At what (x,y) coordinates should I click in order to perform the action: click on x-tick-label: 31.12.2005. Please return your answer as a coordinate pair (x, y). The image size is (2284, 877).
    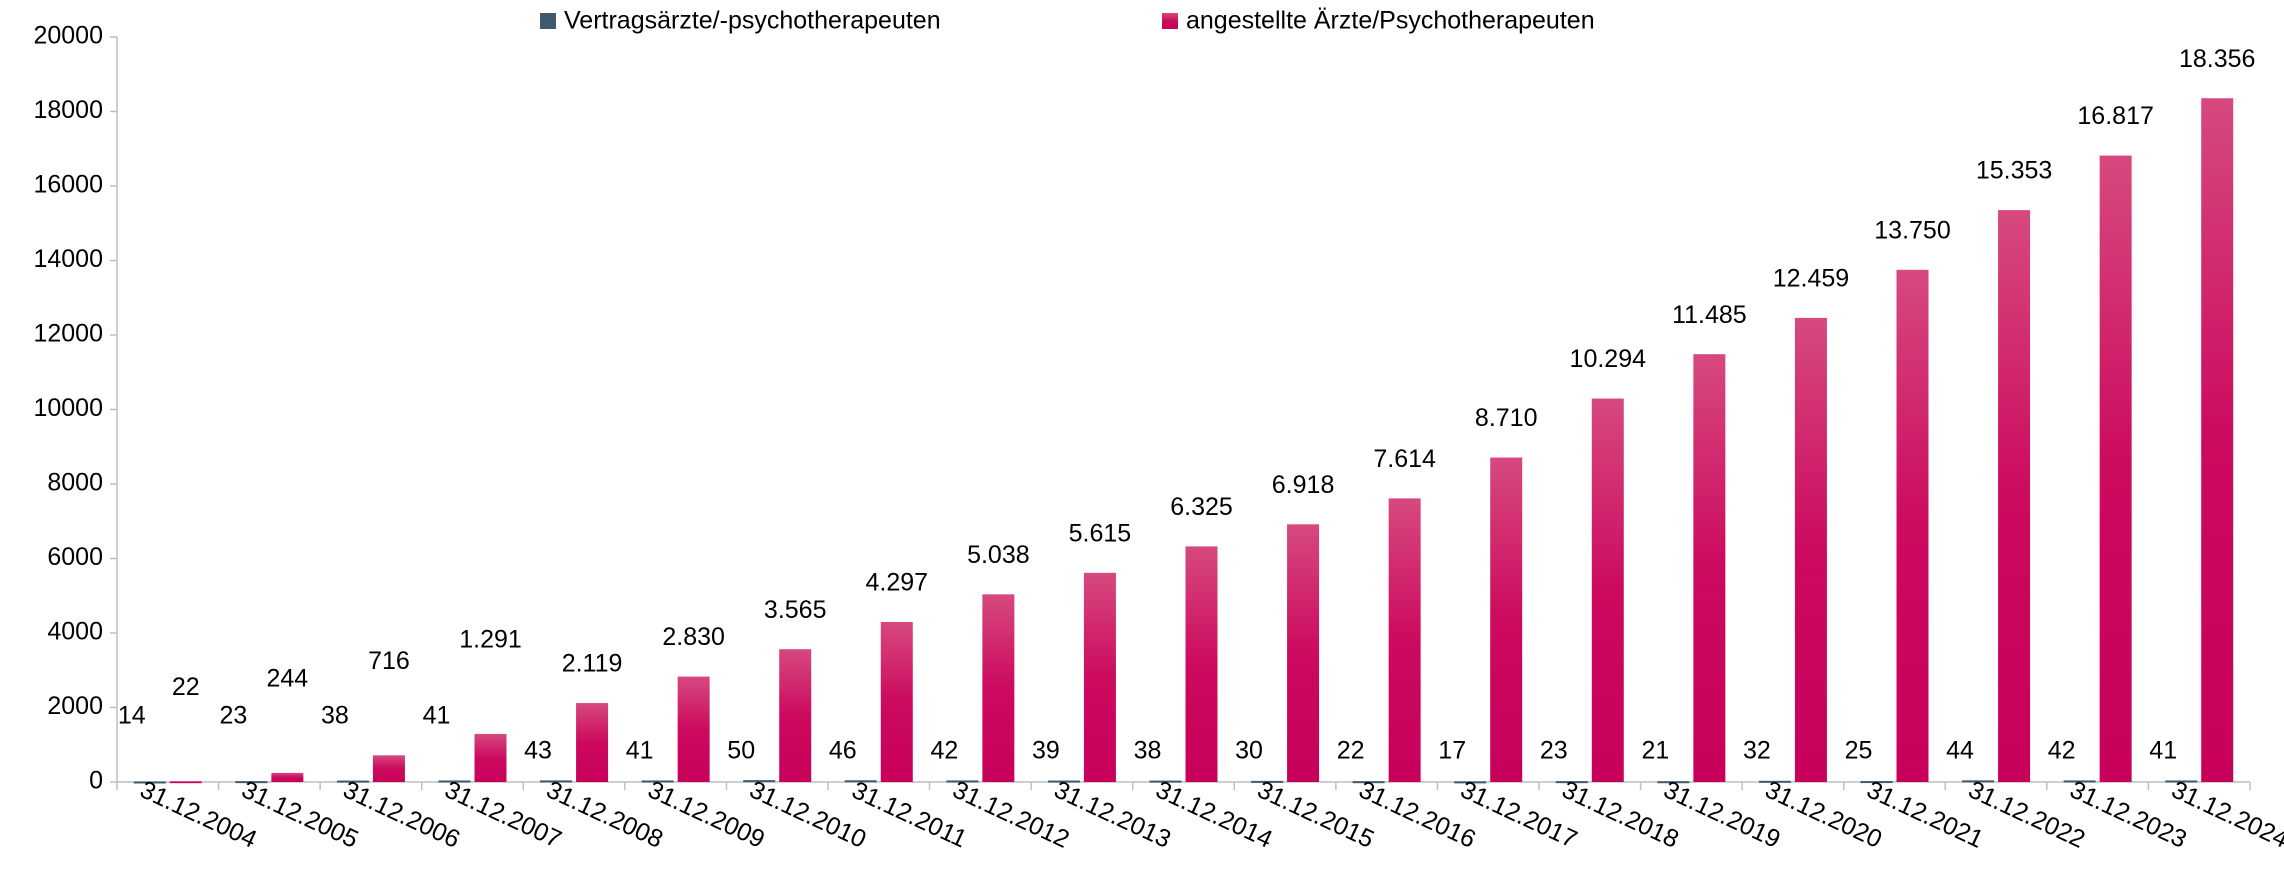
    Looking at the image, I should click on (299, 815).